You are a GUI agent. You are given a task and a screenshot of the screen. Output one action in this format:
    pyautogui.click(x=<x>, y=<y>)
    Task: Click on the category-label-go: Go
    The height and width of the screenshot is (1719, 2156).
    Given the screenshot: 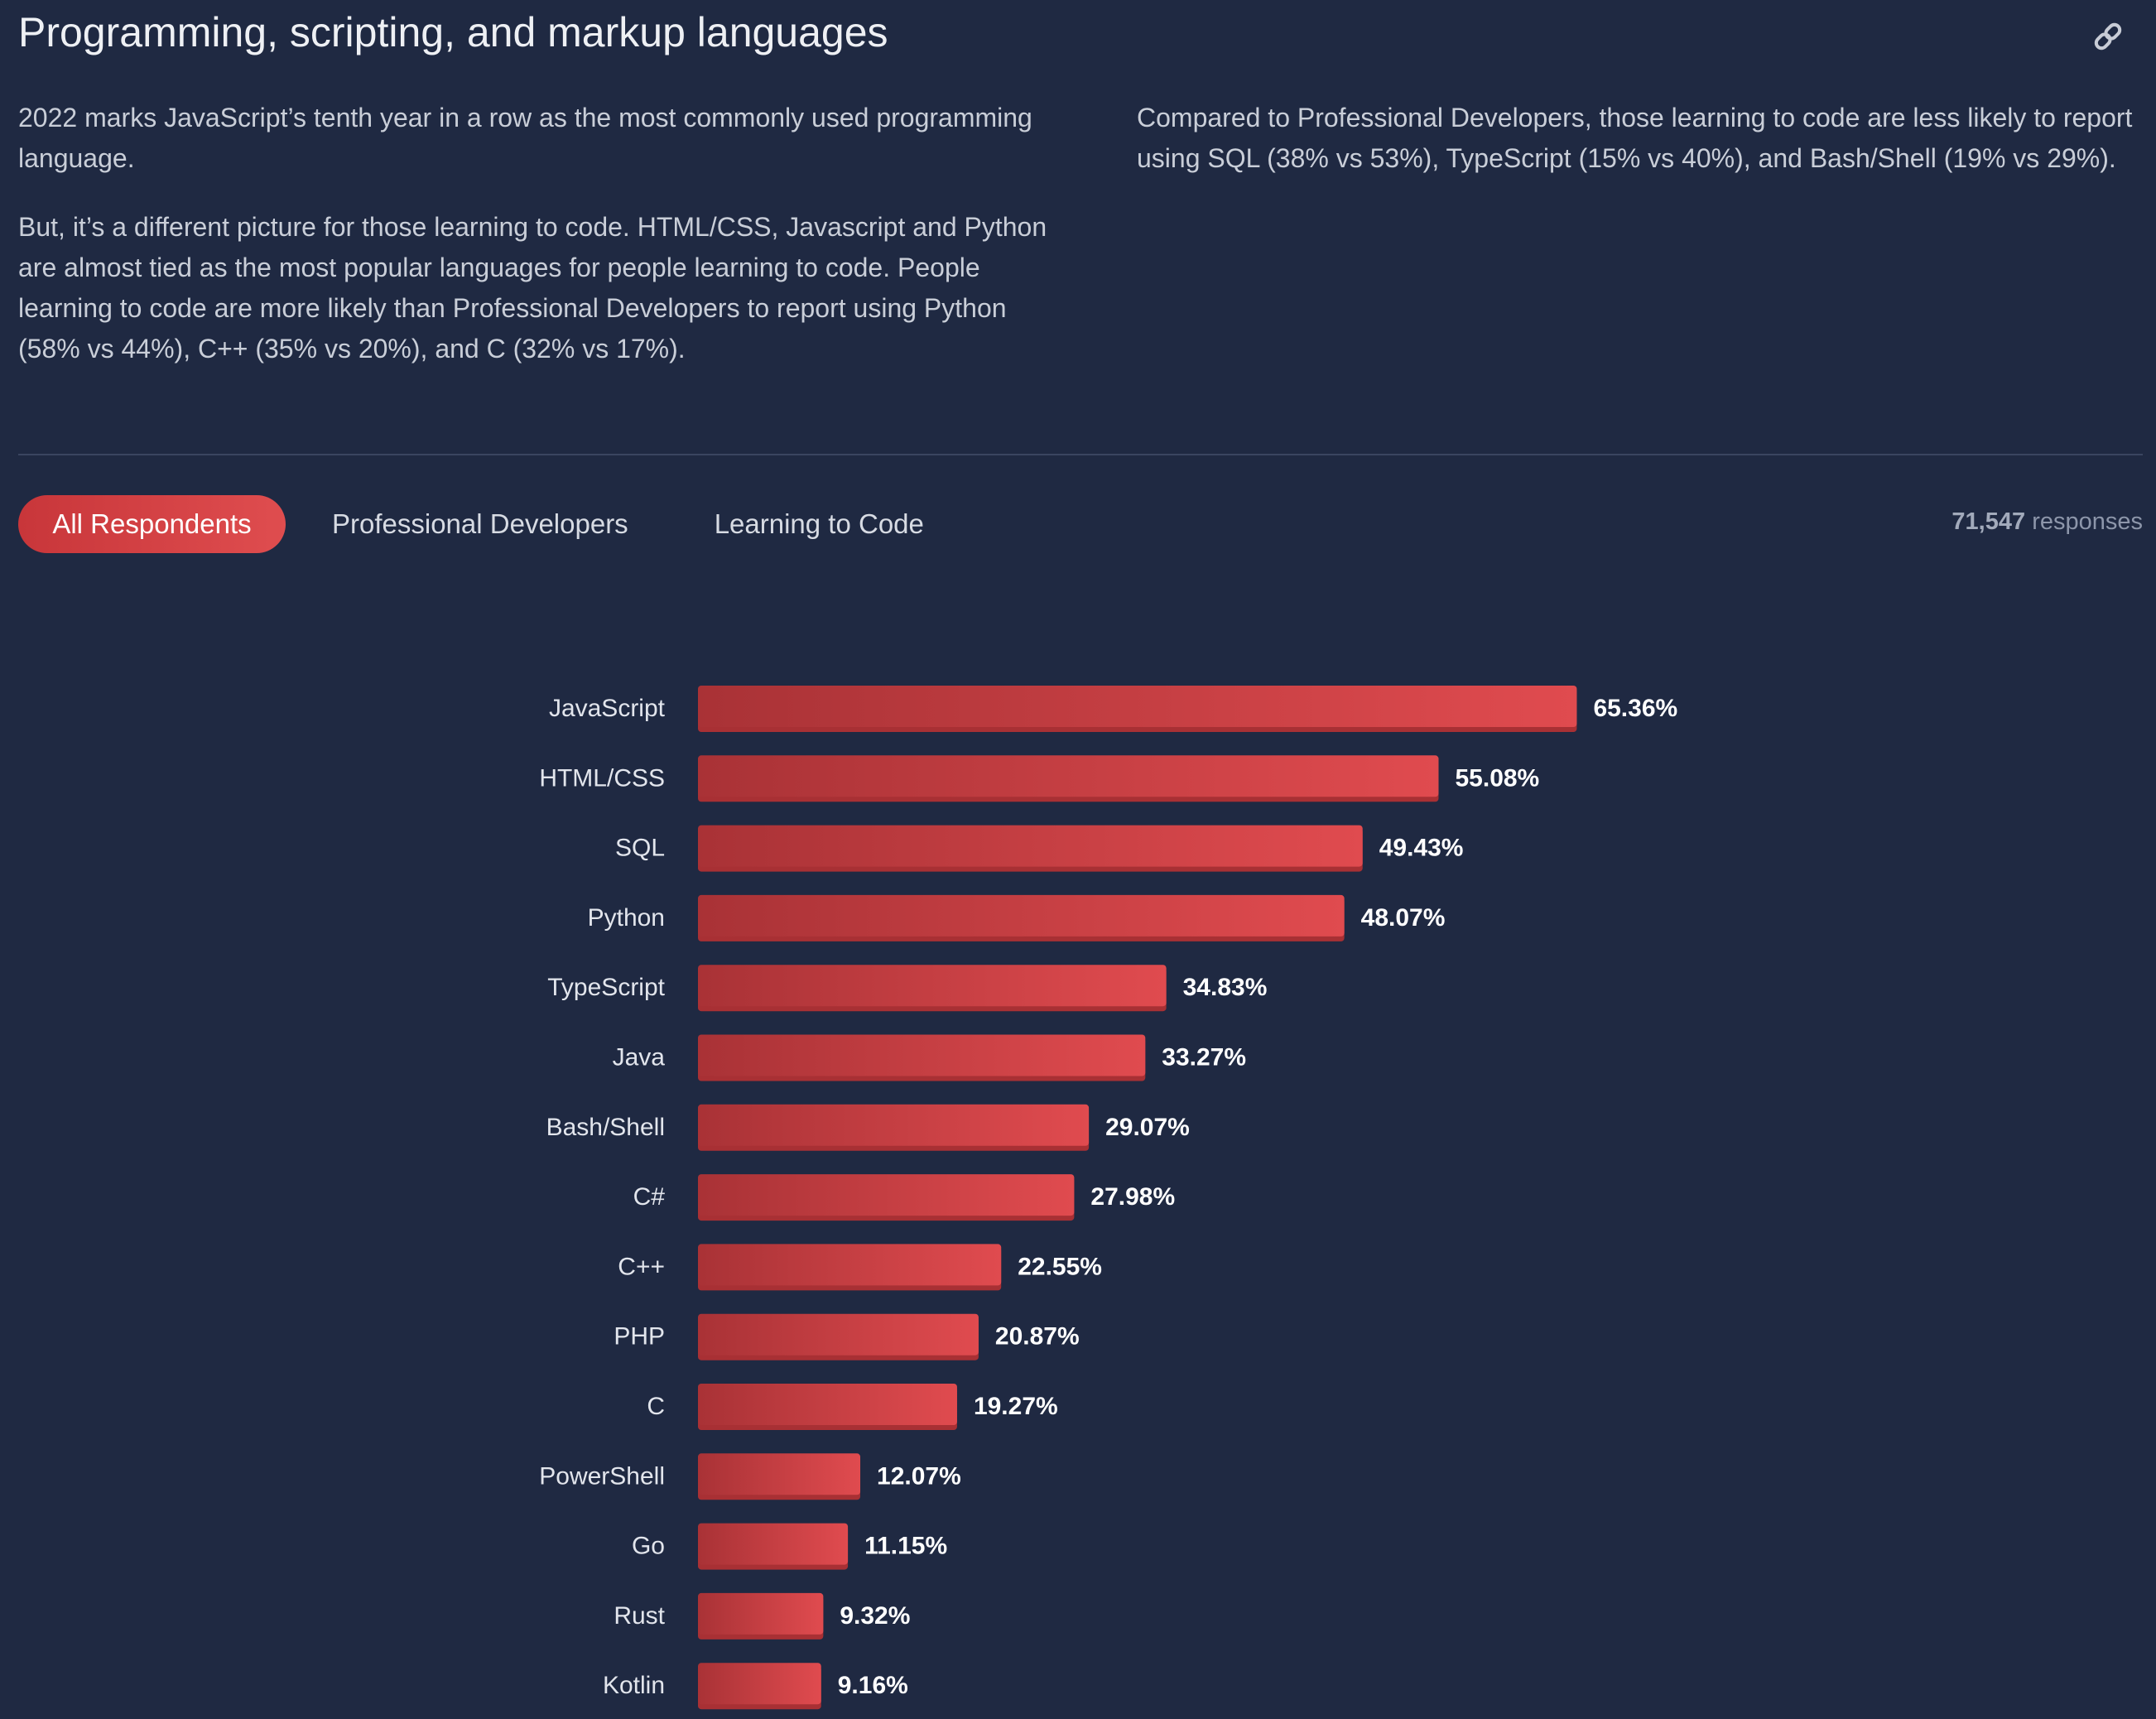 What is the action you would take?
    pyautogui.click(x=649, y=1547)
    